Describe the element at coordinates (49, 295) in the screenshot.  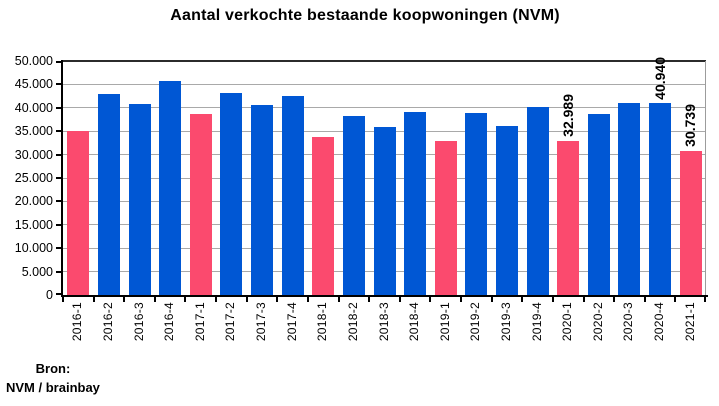
I see `y-axis-tick-label: 0` at that location.